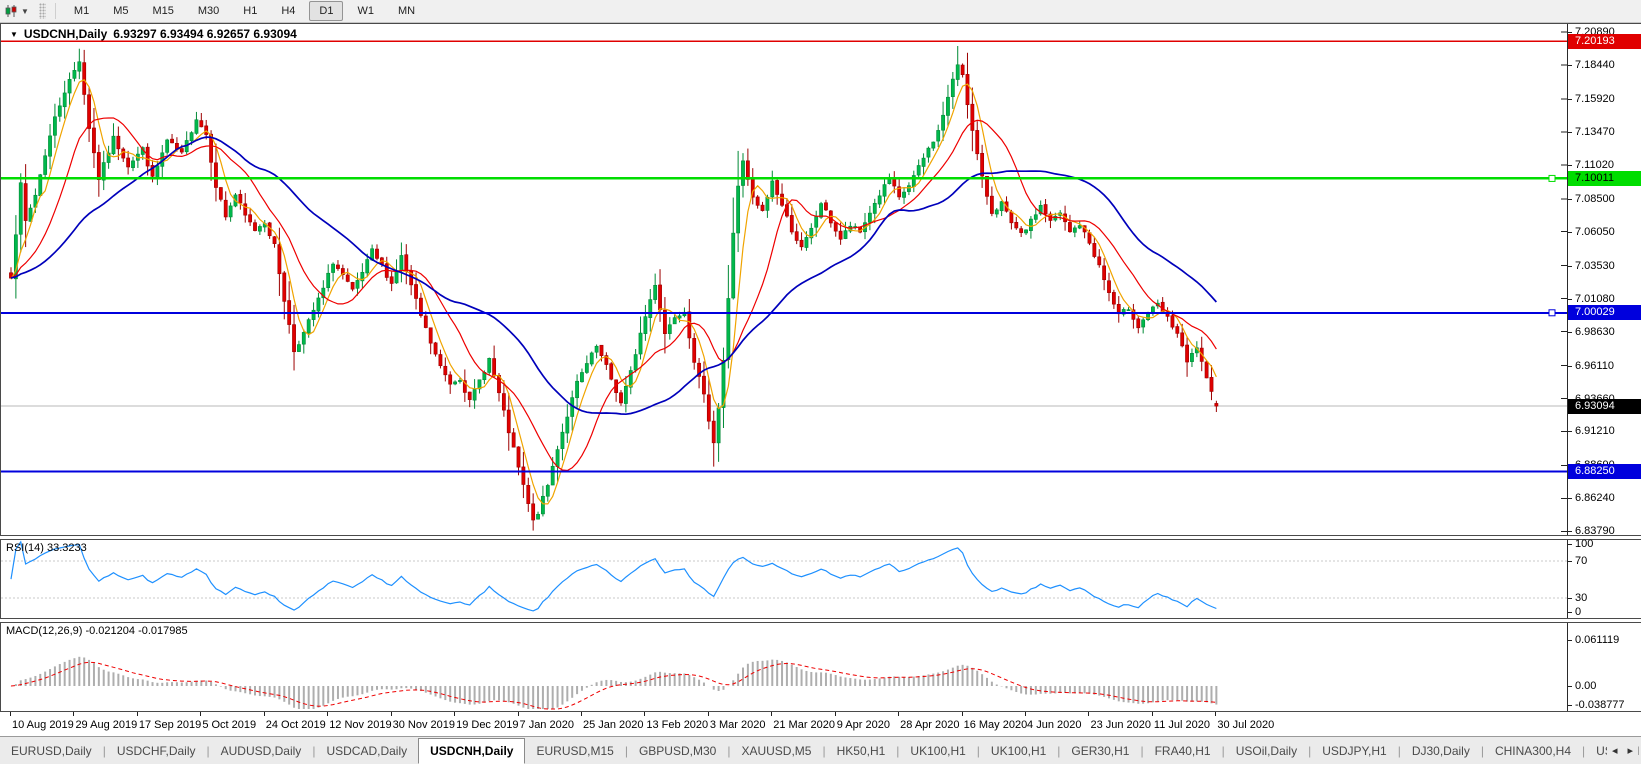 The height and width of the screenshot is (764, 1641). What do you see at coordinates (1595, 298) in the screenshot?
I see `price-tick-label: 7.01080` at bounding box center [1595, 298].